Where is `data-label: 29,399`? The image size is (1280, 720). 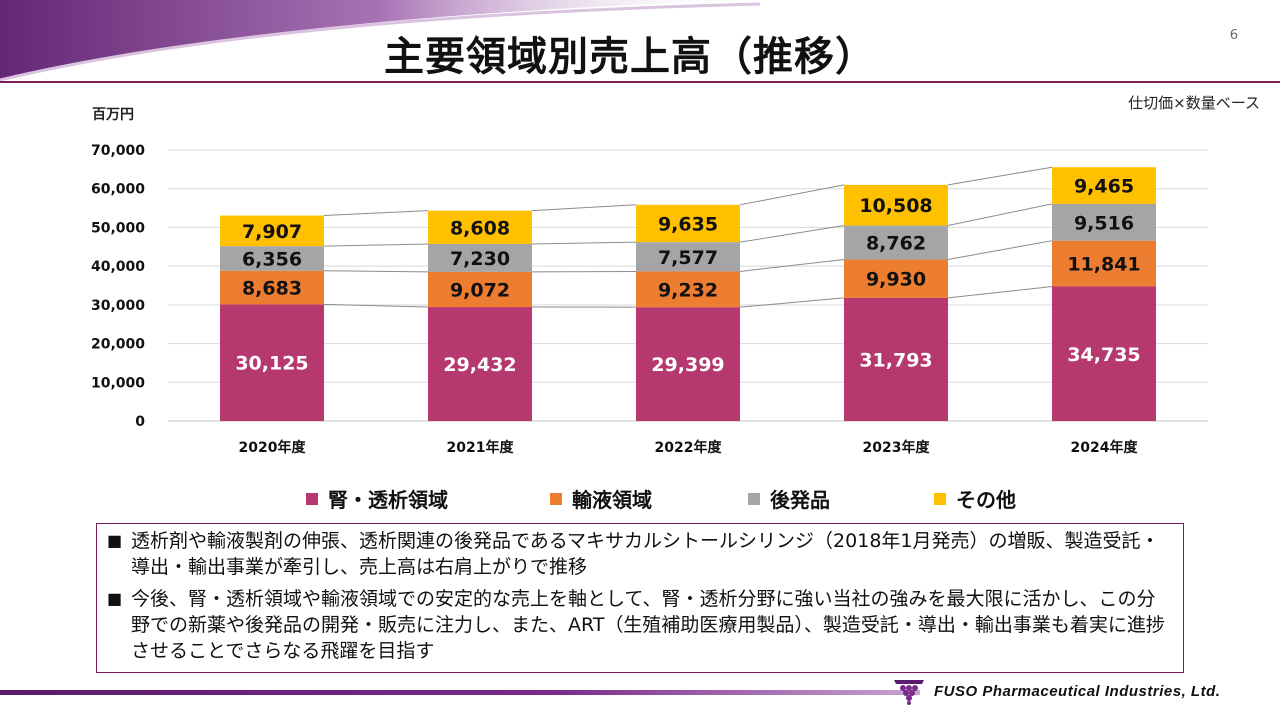 data-label: 29,399 is located at coordinates (687, 365).